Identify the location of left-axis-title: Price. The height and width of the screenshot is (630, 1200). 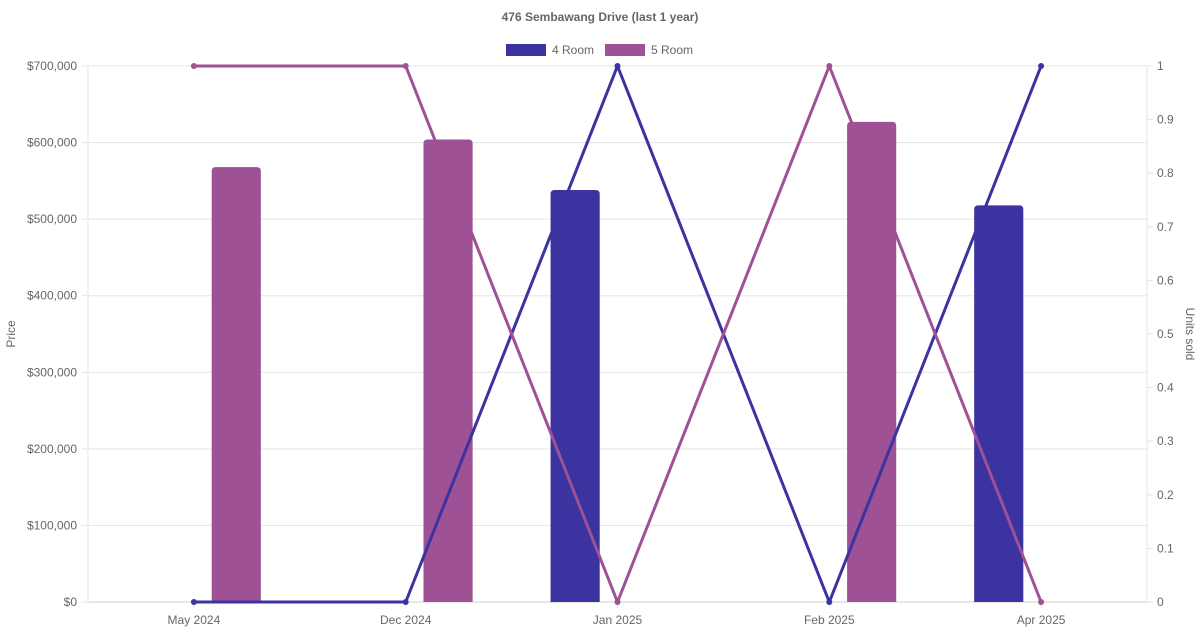
(11, 334).